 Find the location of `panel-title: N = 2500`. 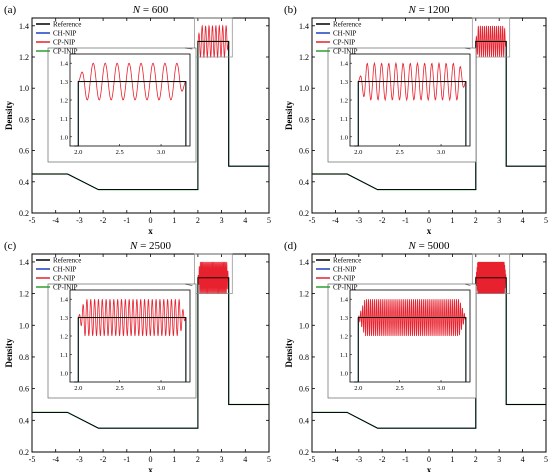

panel-title: N = 2500 is located at coordinates (150, 246).